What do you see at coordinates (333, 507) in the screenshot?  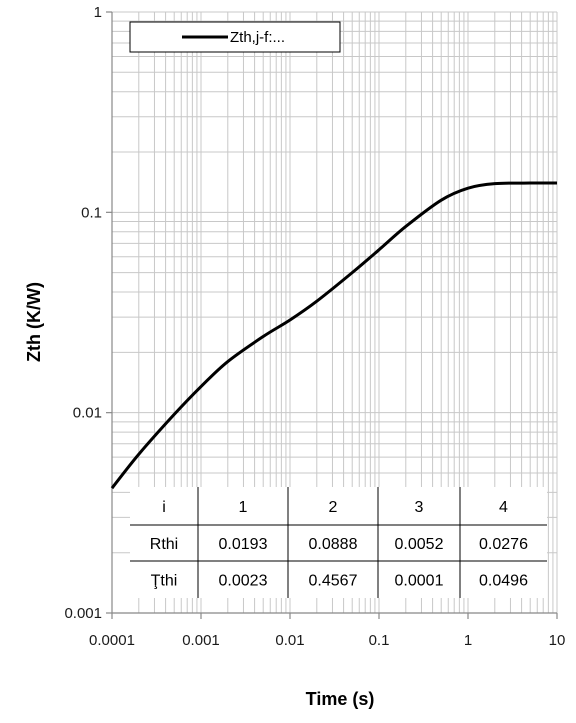 I see `table-header-cell: 2` at bounding box center [333, 507].